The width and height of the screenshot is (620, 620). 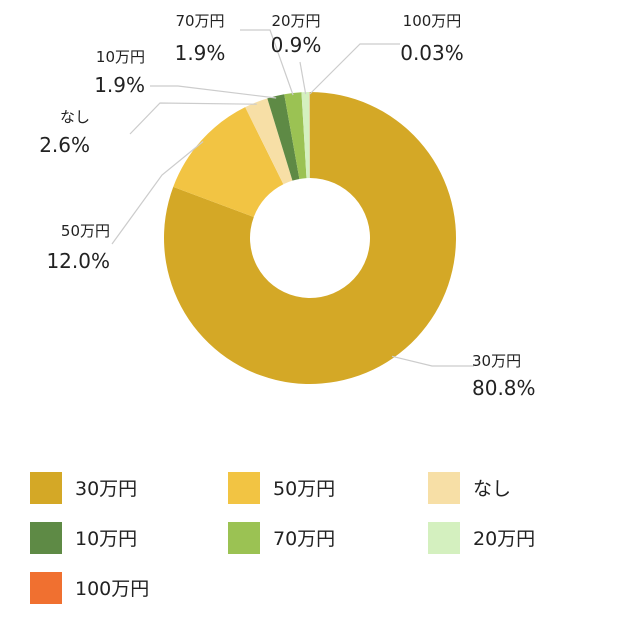 I want to click on slice-value-3: 2.6%, so click(x=64, y=145).